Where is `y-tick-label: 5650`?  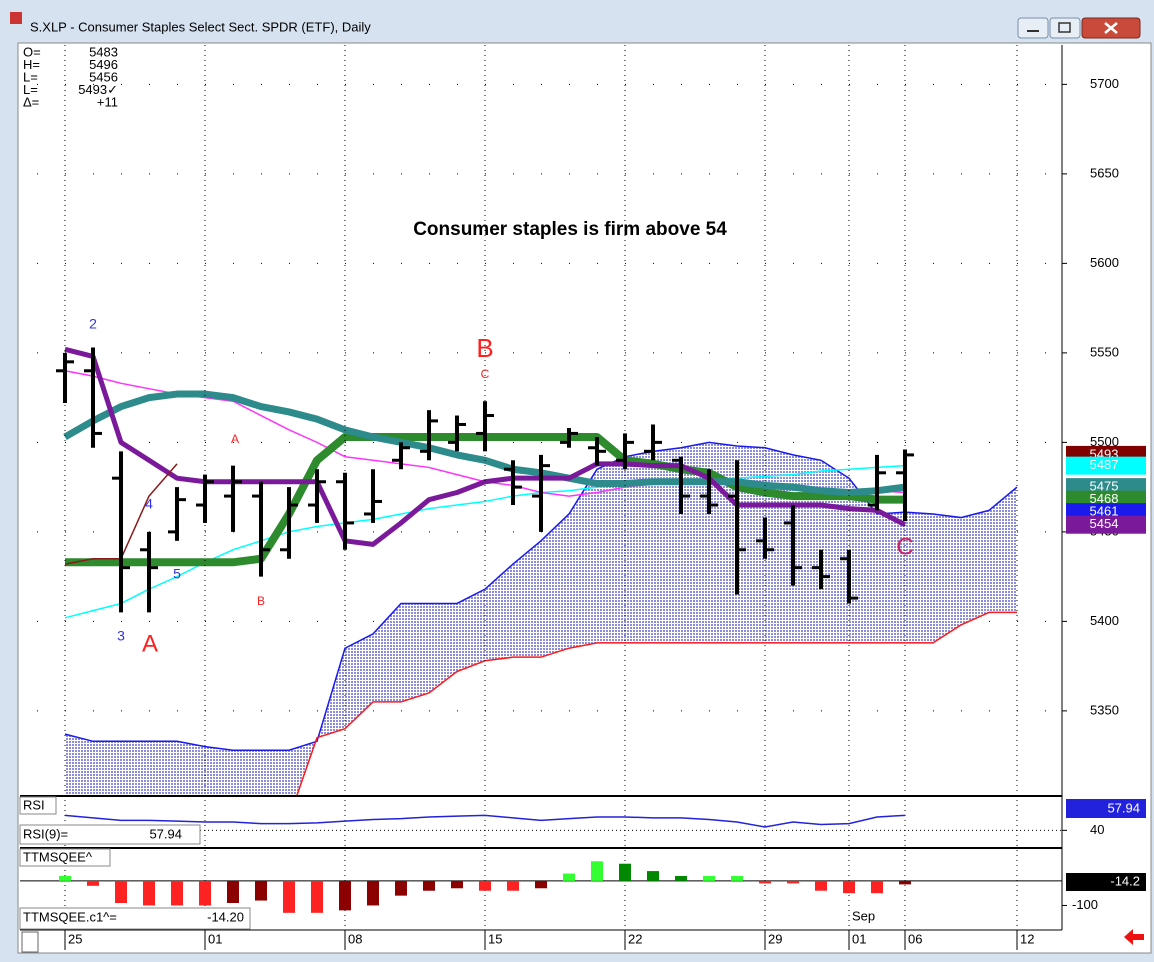
y-tick-label: 5650 is located at coordinates (1104, 172).